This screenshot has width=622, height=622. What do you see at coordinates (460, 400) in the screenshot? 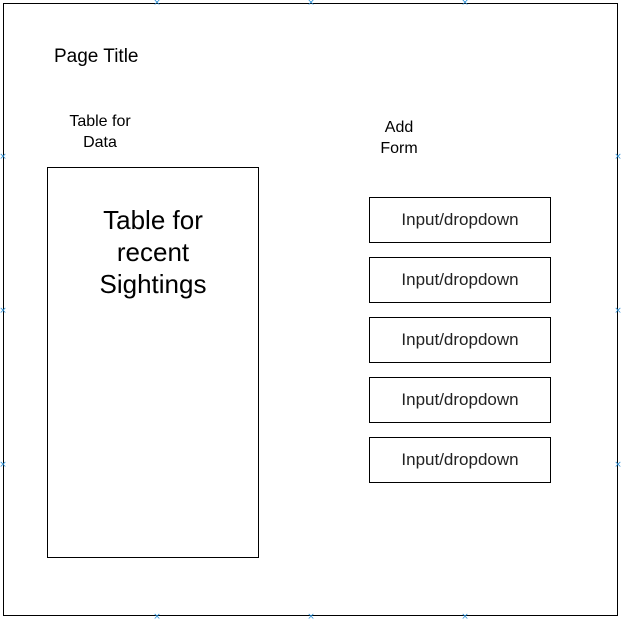
I see `form-input-4: Input/dropdown` at bounding box center [460, 400].